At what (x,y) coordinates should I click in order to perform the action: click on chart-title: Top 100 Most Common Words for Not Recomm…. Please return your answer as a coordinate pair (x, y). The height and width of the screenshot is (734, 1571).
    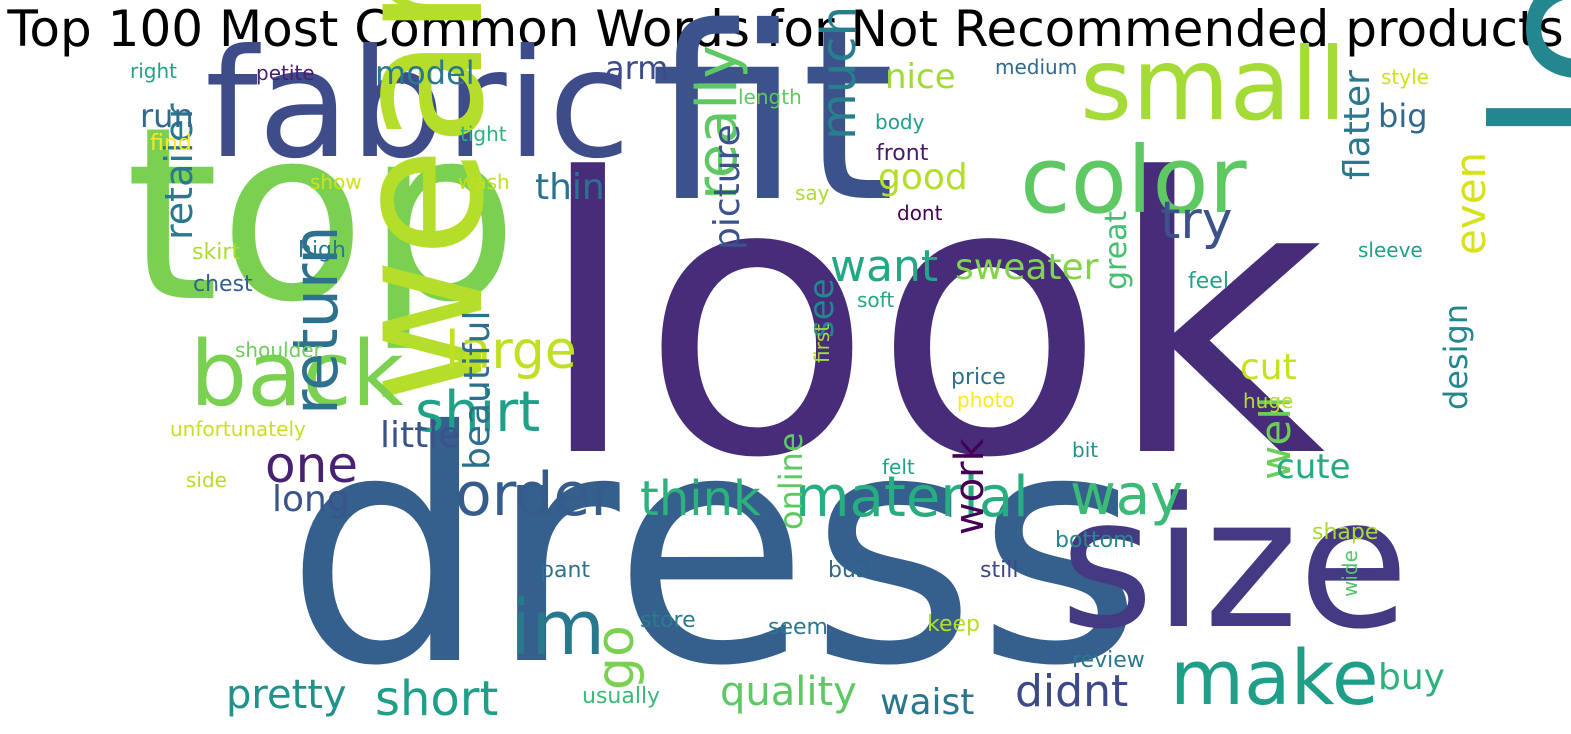
    Looking at the image, I should click on (785, 29).